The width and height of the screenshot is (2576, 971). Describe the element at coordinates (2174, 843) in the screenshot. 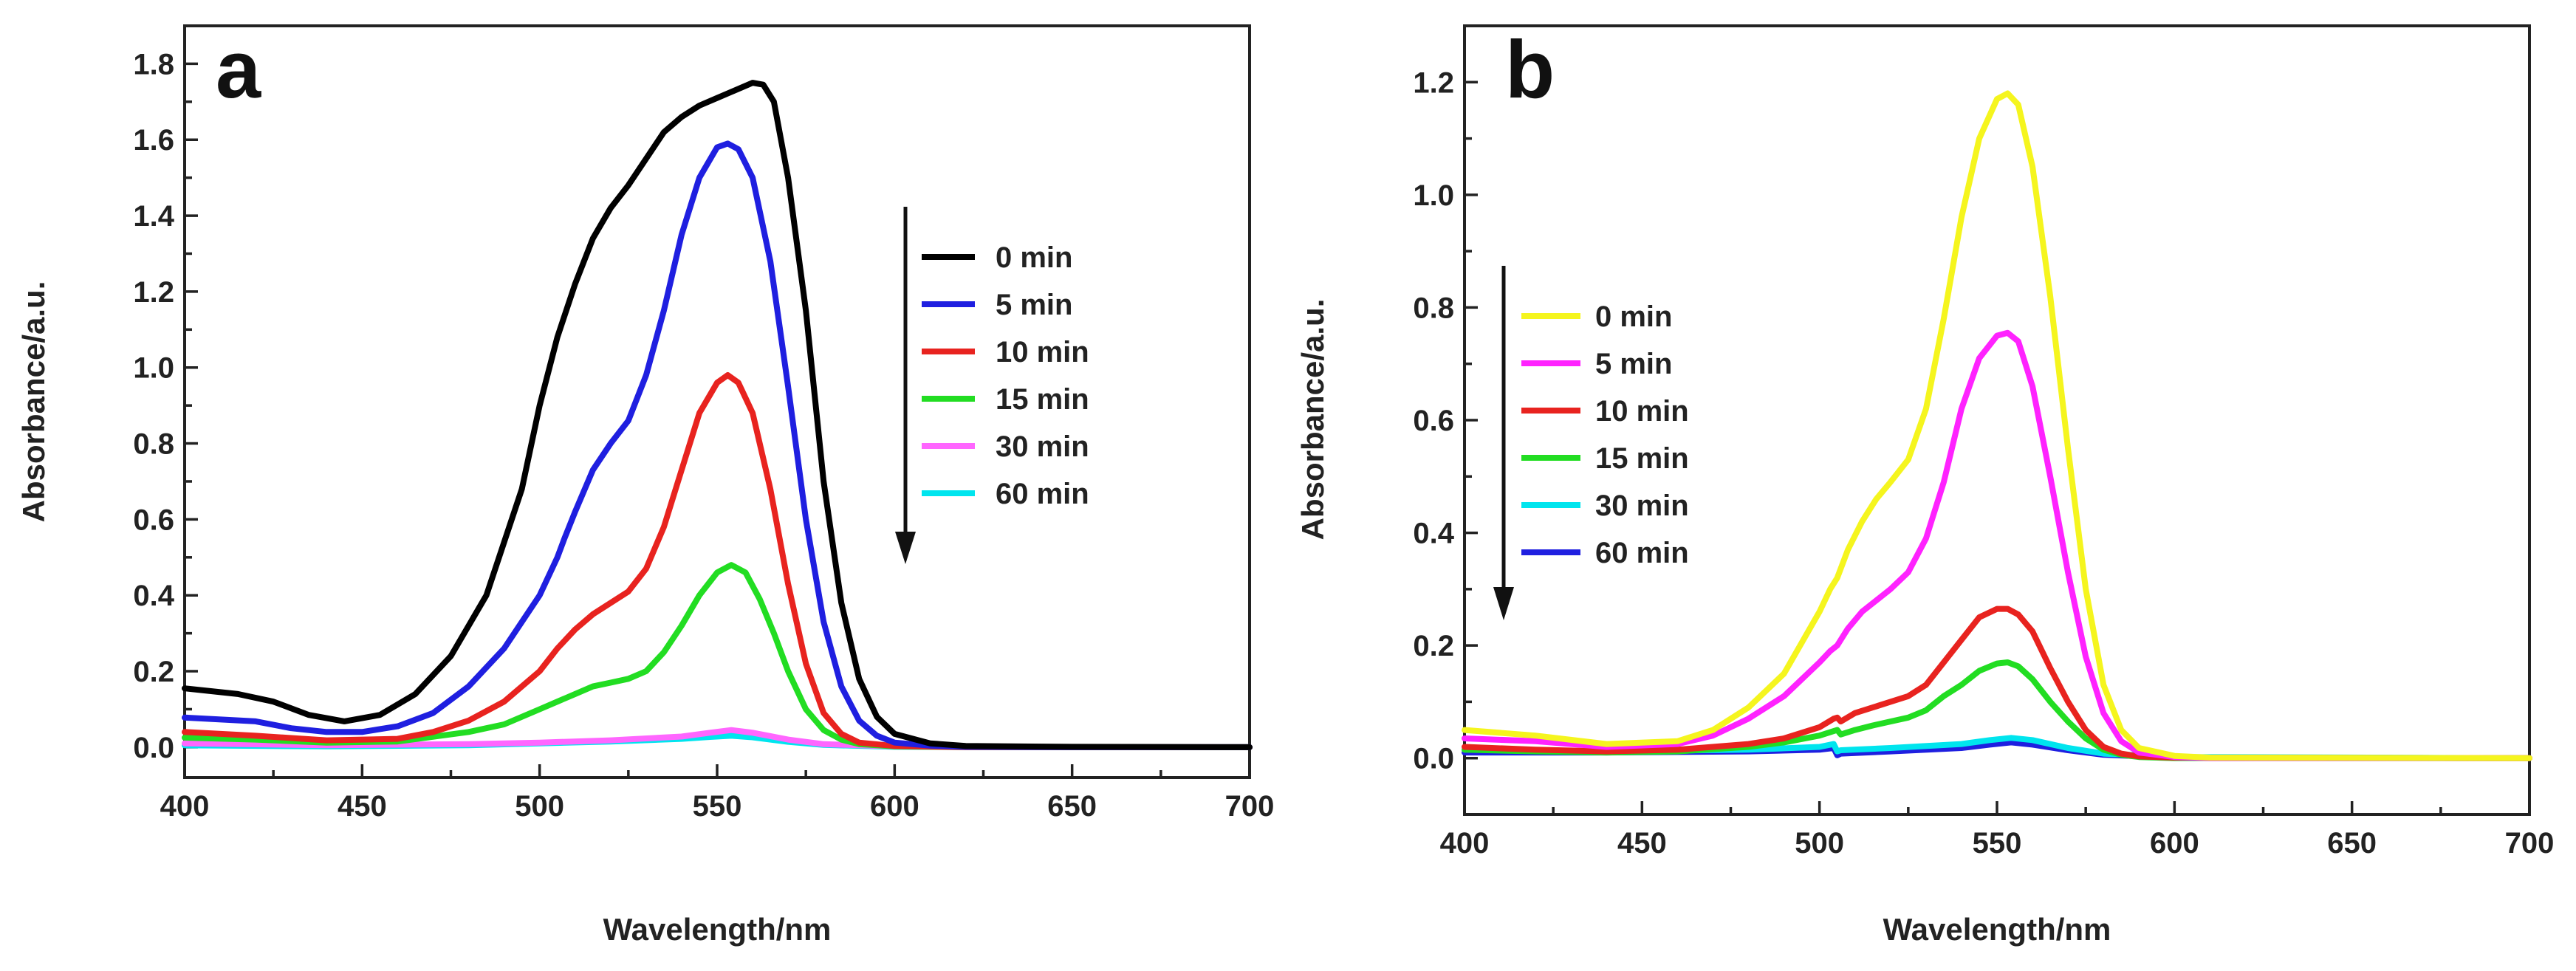

I see `panel-b-x-tick-label: 600` at that location.